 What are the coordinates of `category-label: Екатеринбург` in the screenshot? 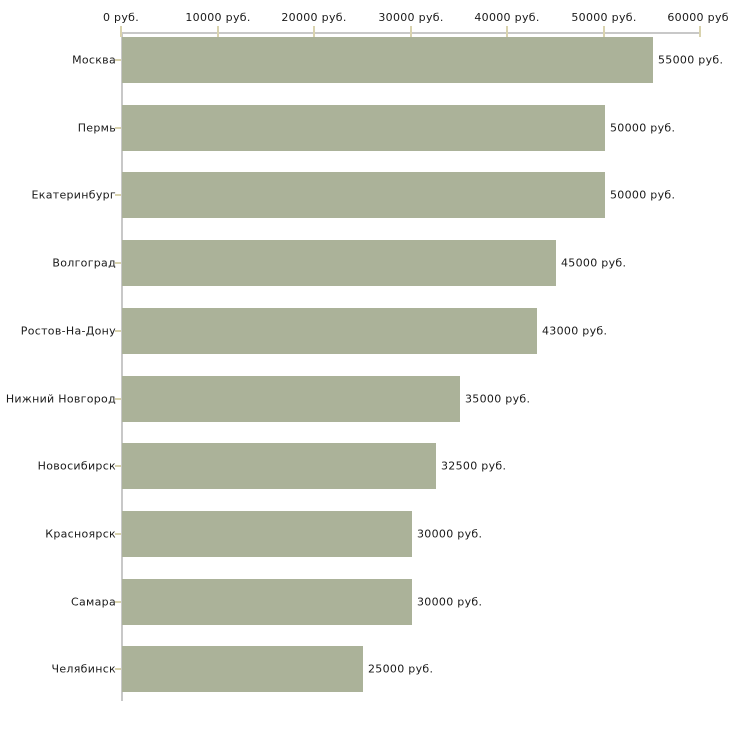 It's located at (73, 195).